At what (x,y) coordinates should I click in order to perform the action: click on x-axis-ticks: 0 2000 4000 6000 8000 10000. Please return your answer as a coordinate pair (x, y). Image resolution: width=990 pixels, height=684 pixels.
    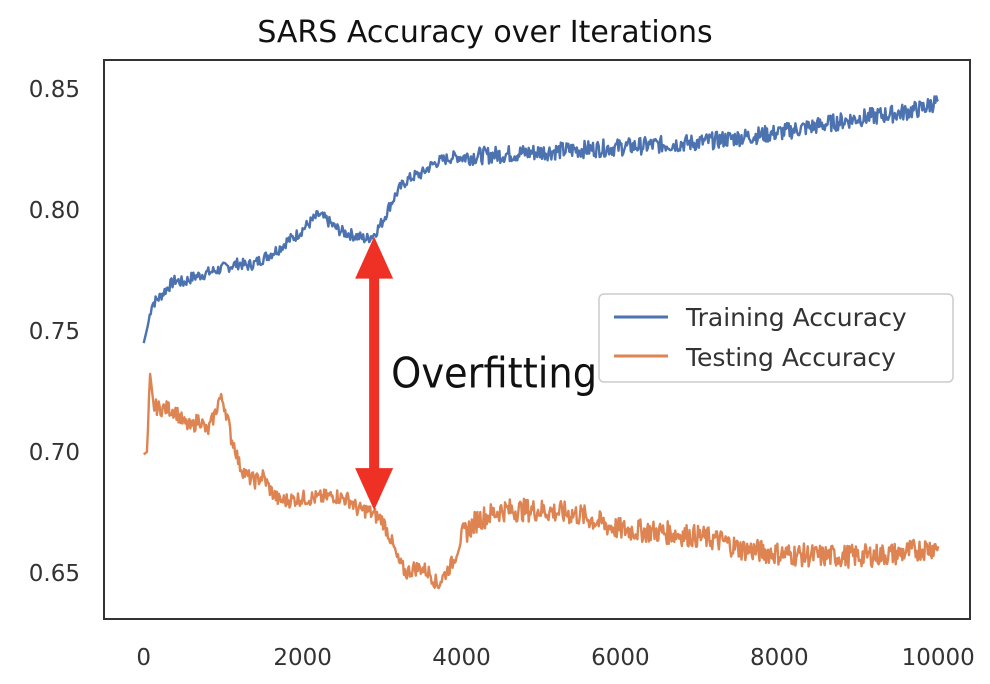
    Looking at the image, I should click on (555, 658).